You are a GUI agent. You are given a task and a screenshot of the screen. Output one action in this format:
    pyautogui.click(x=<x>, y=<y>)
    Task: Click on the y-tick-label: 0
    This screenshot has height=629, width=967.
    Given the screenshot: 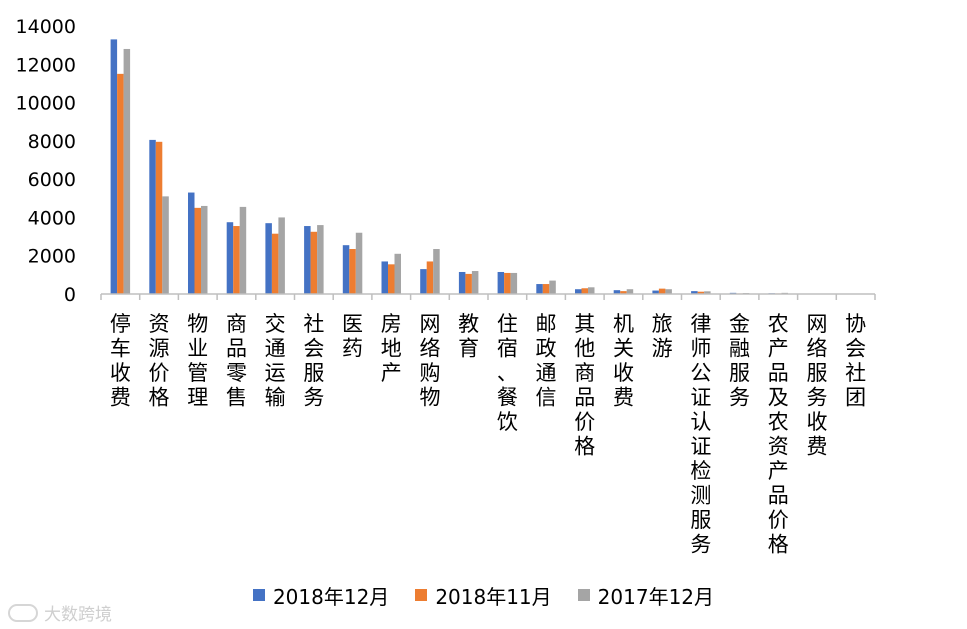 What is the action you would take?
    pyautogui.click(x=70, y=295)
    